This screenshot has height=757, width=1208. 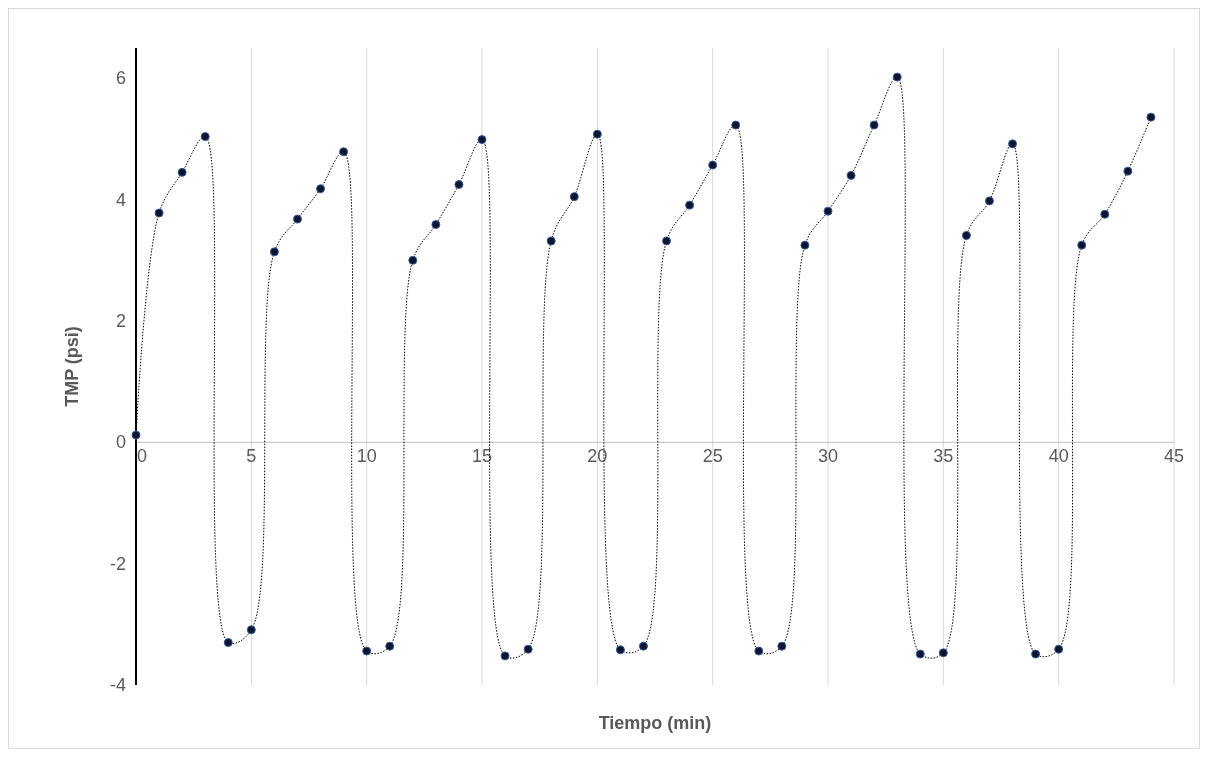 I want to click on y-tick-label: 4, so click(x=120, y=199).